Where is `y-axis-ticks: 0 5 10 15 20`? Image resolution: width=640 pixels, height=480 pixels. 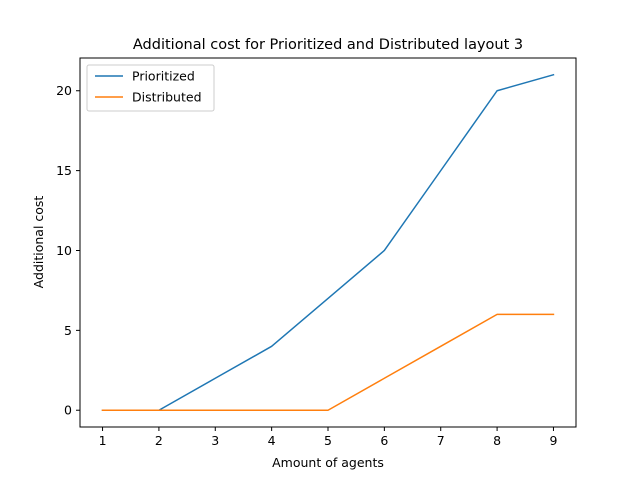
y-axis-ticks: 0 5 10 15 20 is located at coordinates (68, 250).